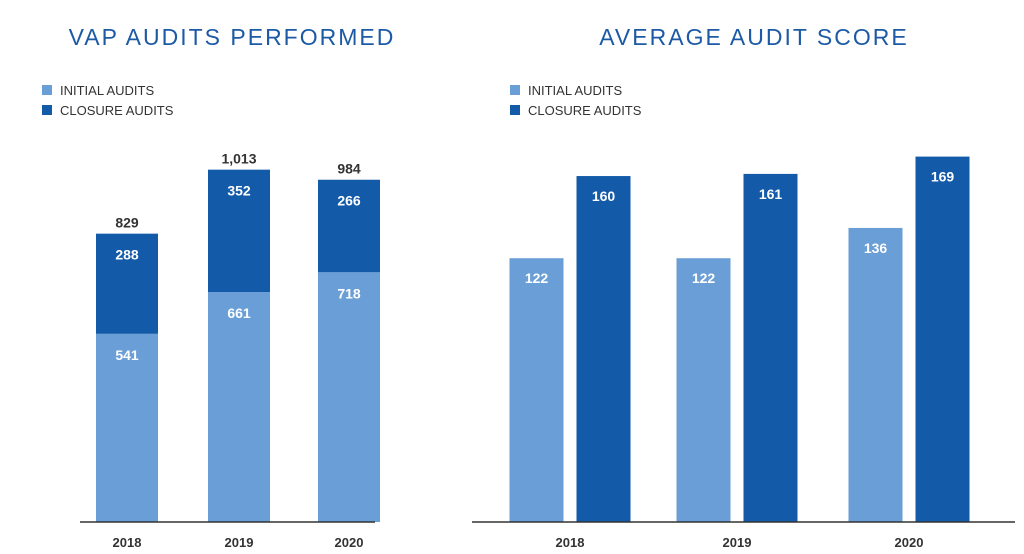  What do you see at coordinates (239, 313) in the screenshot?
I see `bar-value-label: 661` at bounding box center [239, 313].